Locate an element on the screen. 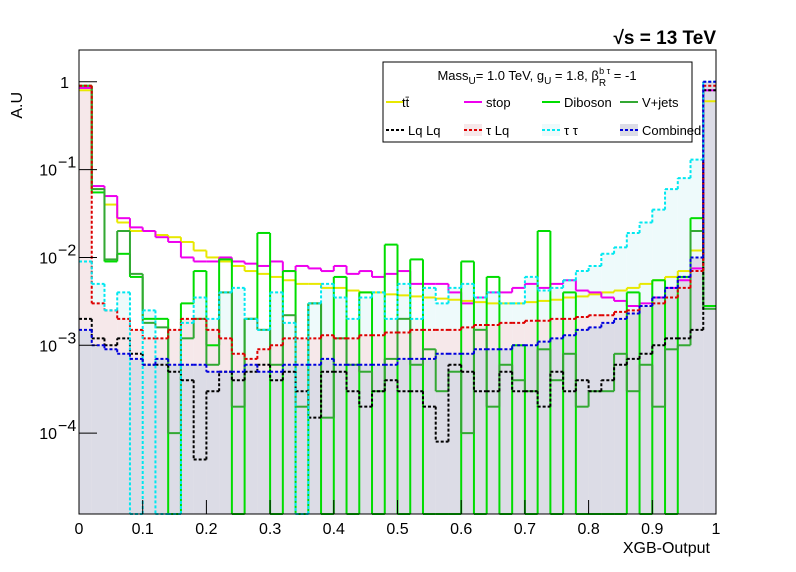  x-tick-label: 0.8 is located at coordinates (588, 529).